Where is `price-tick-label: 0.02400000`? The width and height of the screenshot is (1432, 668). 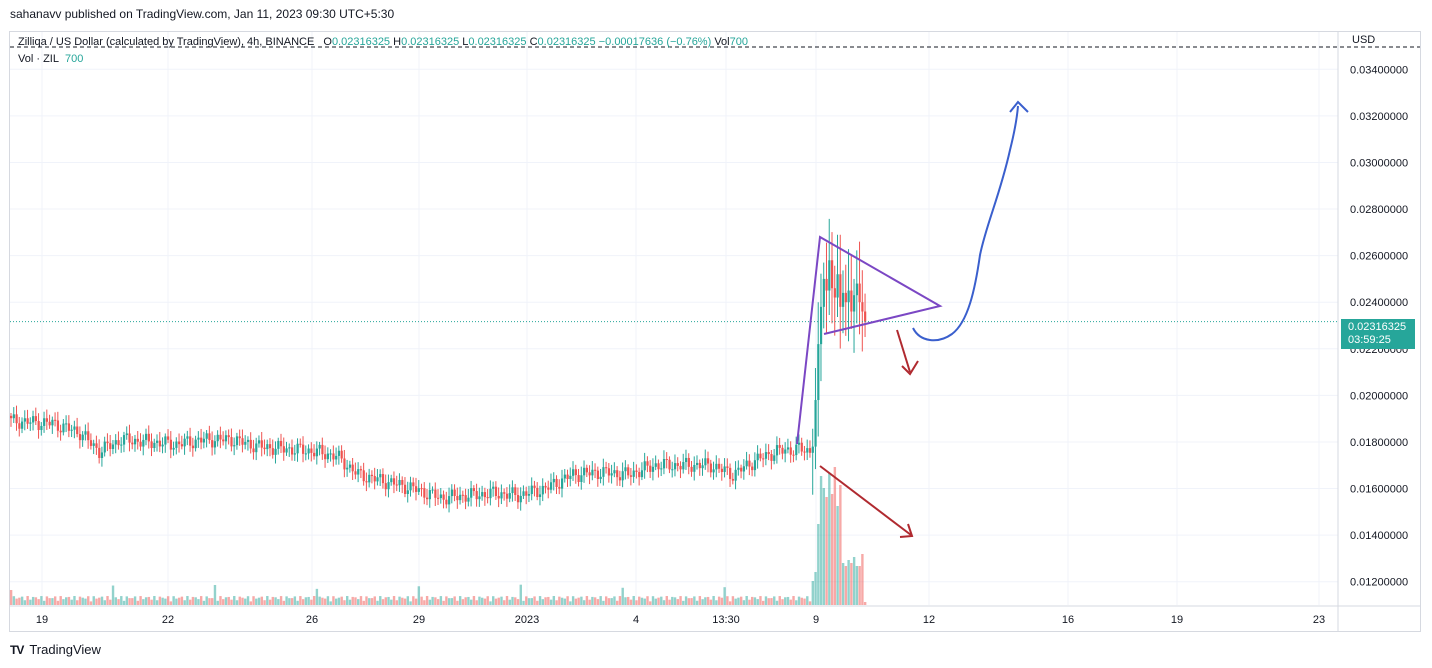 price-tick-label: 0.02400000 is located at coordinates (1379, 303).